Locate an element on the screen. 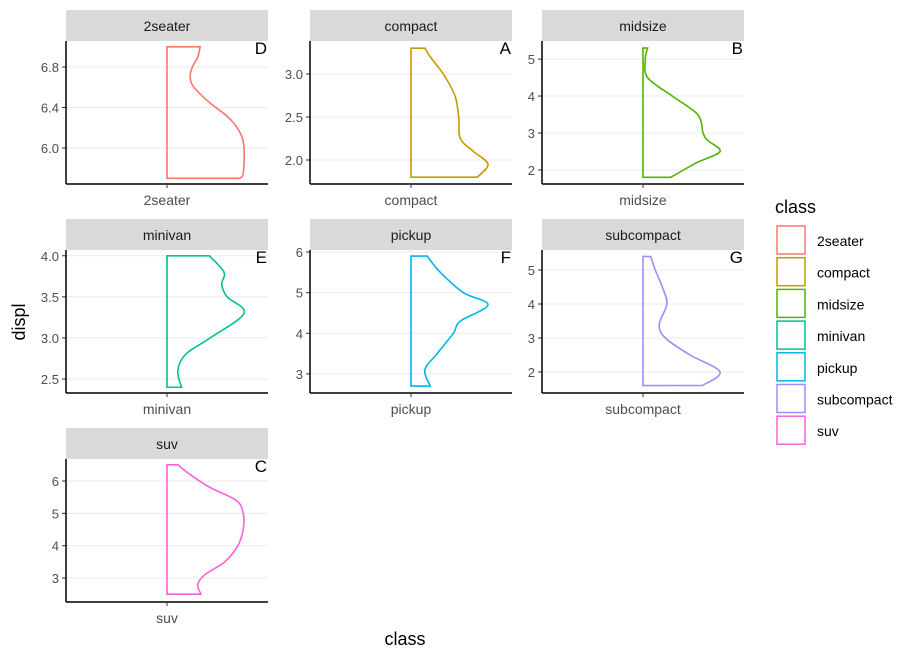 This screenshot has height=665, width=924. x-tick-label: compact is located at coordinates (411, 200).